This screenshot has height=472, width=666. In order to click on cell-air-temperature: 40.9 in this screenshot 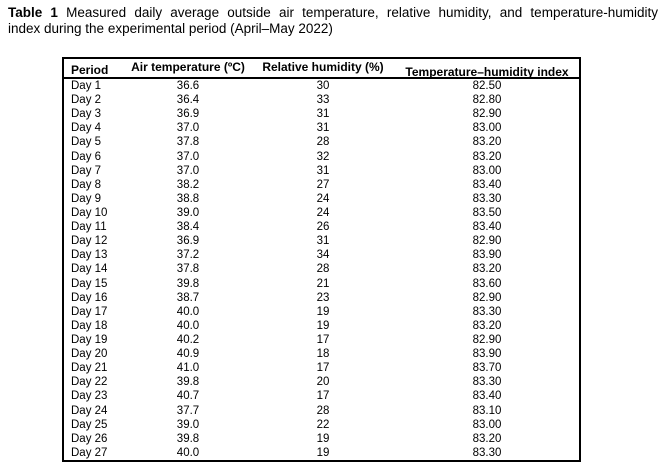, I will do `click(188, 354)`.